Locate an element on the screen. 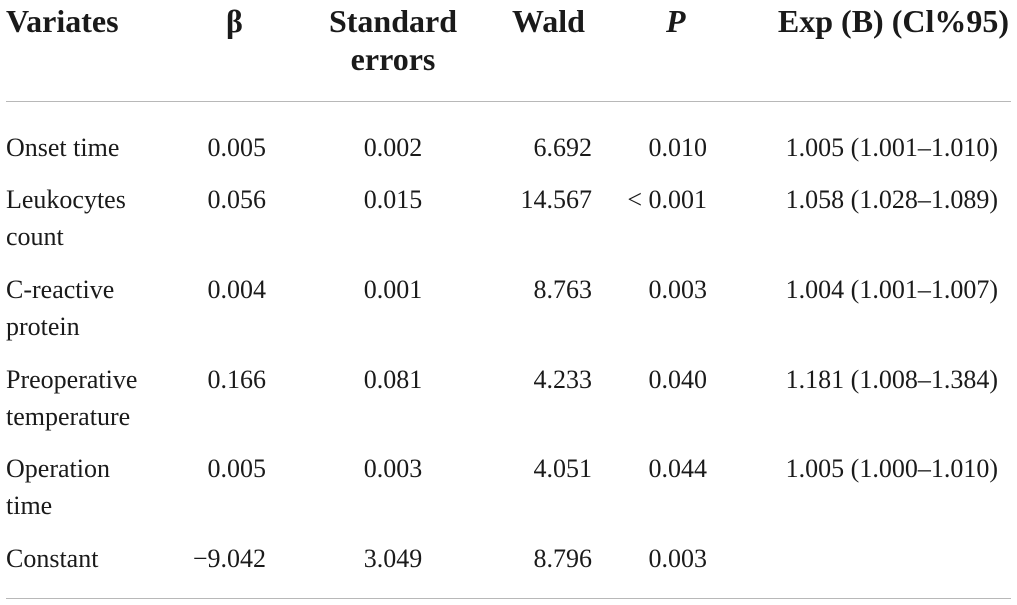 The width and height of the screenshot is (1017, 605). cell-exp-b: 1.181 (1.008–1.384) is located at coordinates (891, 379).